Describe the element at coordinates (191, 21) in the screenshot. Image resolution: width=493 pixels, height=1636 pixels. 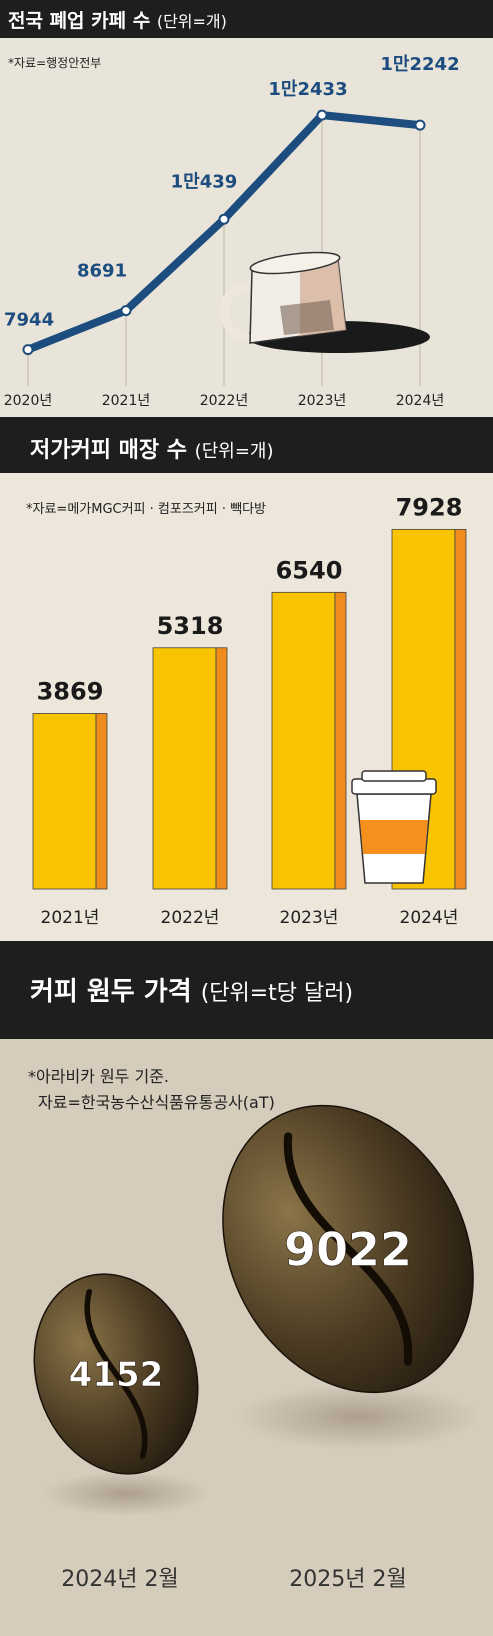
I see `line-chart-unit: (단위=개)` at that location.